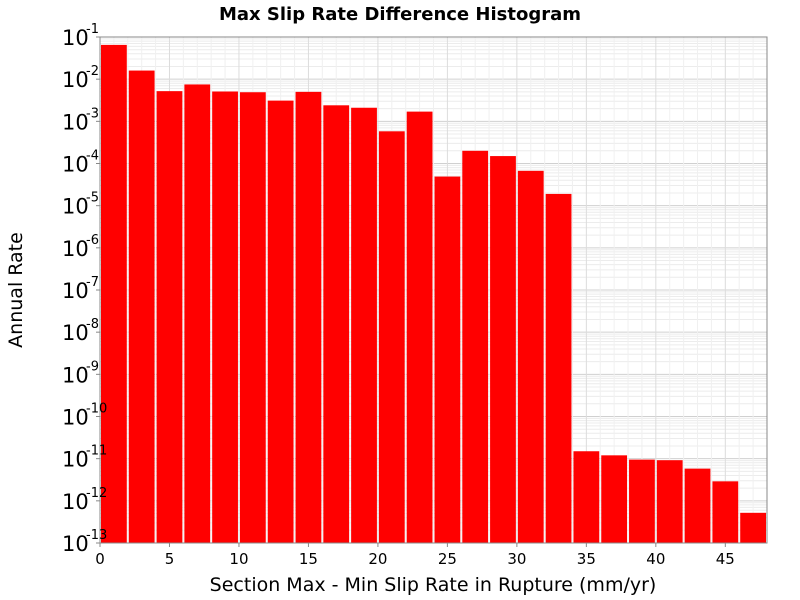 The height and width of the screenshot is (600, 800). Describe the element at coordinates (92, 71) in the screenshot. I see `y-tick-exponent: -2` at that location.